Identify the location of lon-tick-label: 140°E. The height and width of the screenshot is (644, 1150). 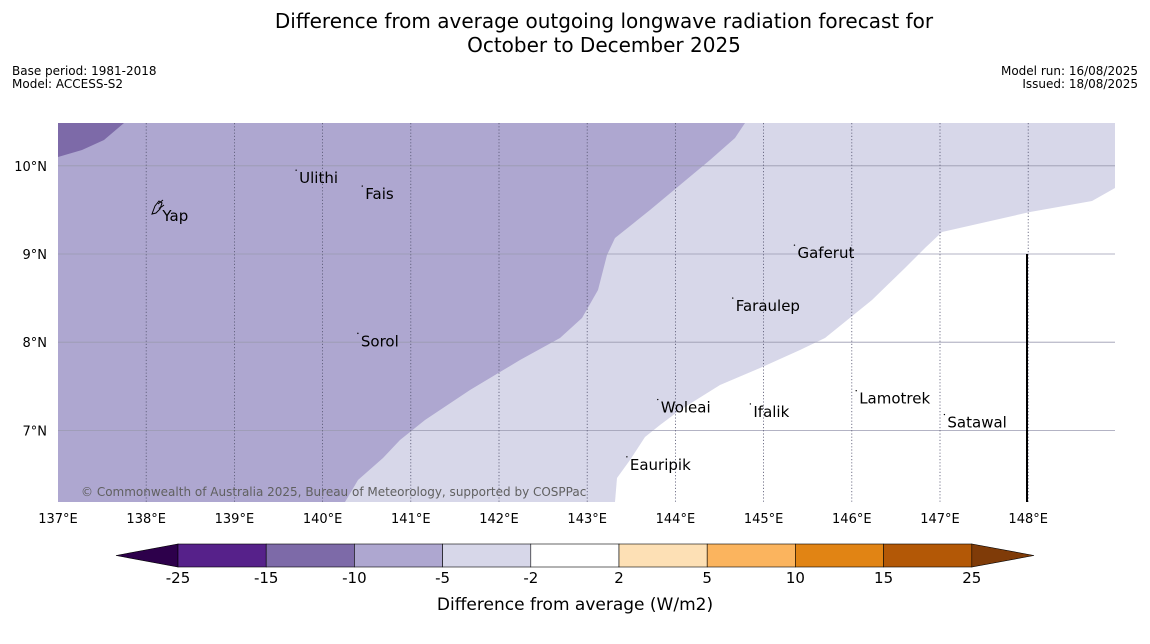
(323, 519).